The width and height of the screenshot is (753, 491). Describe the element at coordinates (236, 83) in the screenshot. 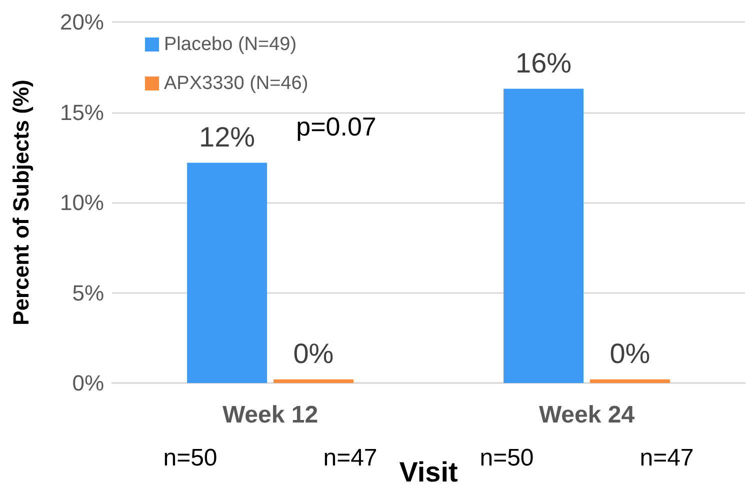

I see `legend-label: APX3330 (N=46)` at that location.